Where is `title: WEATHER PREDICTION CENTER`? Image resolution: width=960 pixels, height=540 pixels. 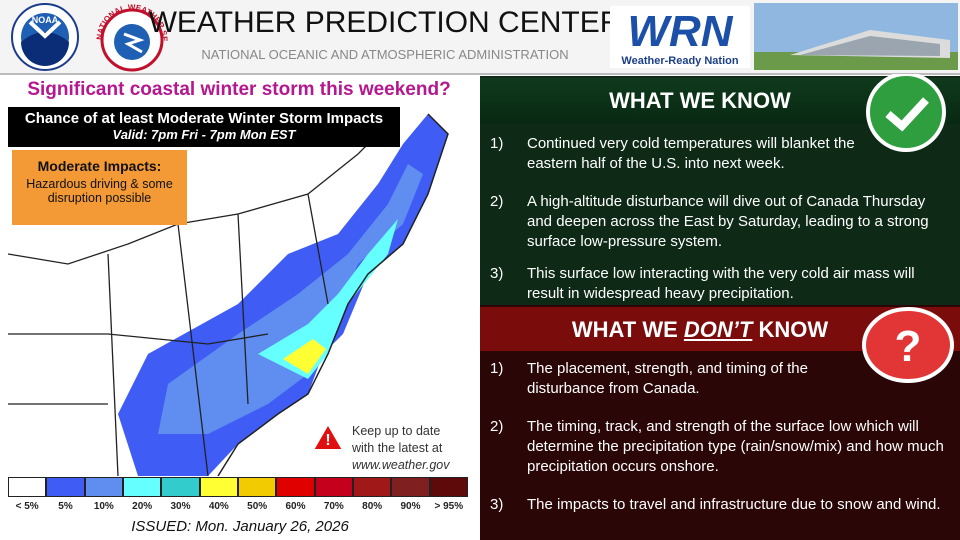 title: WEATHER PREDICTION CENTER is located at coordinates (385, 22).